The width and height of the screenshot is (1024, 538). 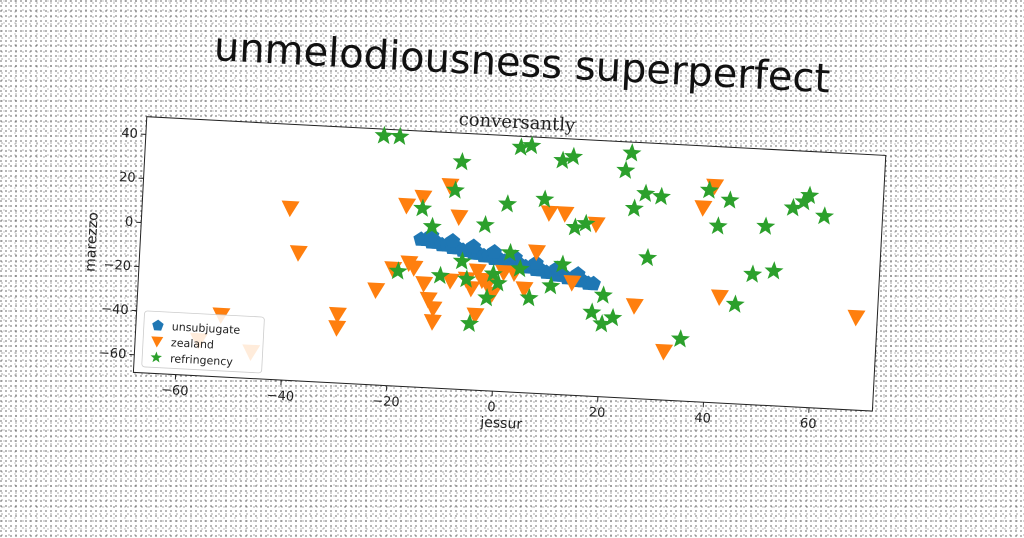 I want to click on y-tick-label: −20, so click(x=117, y=266).